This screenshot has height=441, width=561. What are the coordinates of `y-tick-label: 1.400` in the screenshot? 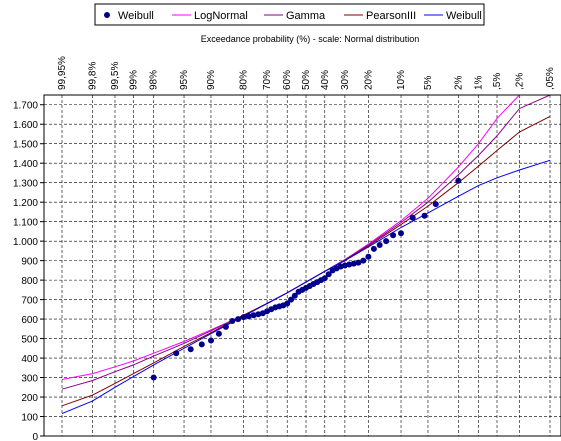 It's located at (25, 164).